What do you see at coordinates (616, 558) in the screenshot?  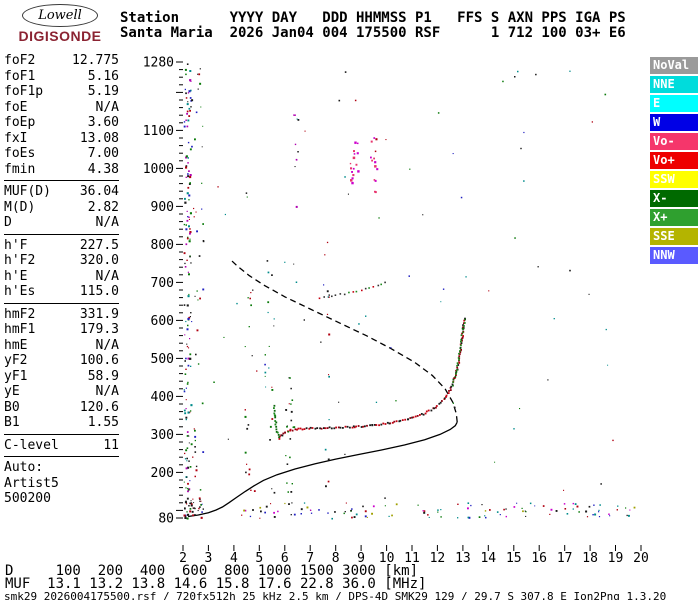 I see `x-axis-label: 19` at bounding box center [616, 558].